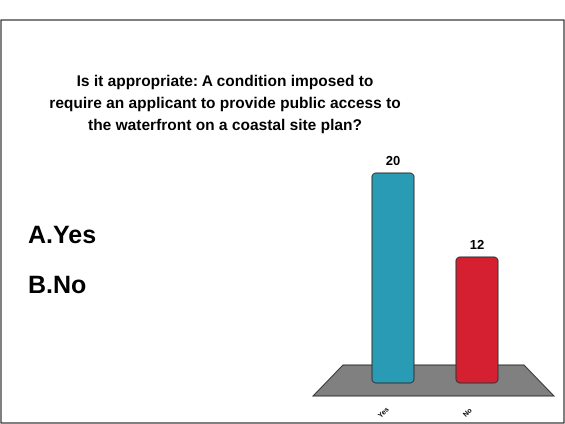  I want to click on data-label: 12, so click(477, 244).